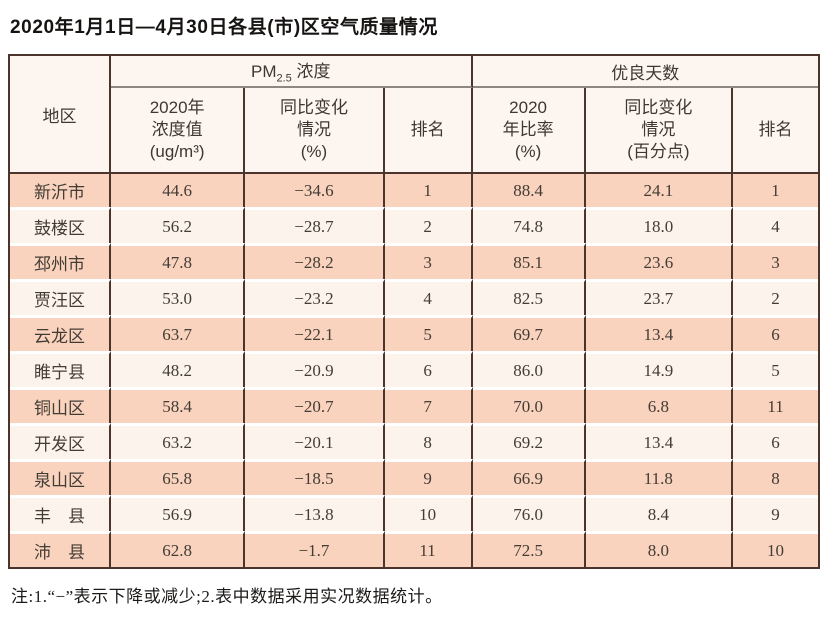 The width and height of the screenshot is (825, 620). What do you see at coordinates (315, 477) in the screenshot?
I see `cell-pm-change: −18.5` at bounding box center [315, 477].